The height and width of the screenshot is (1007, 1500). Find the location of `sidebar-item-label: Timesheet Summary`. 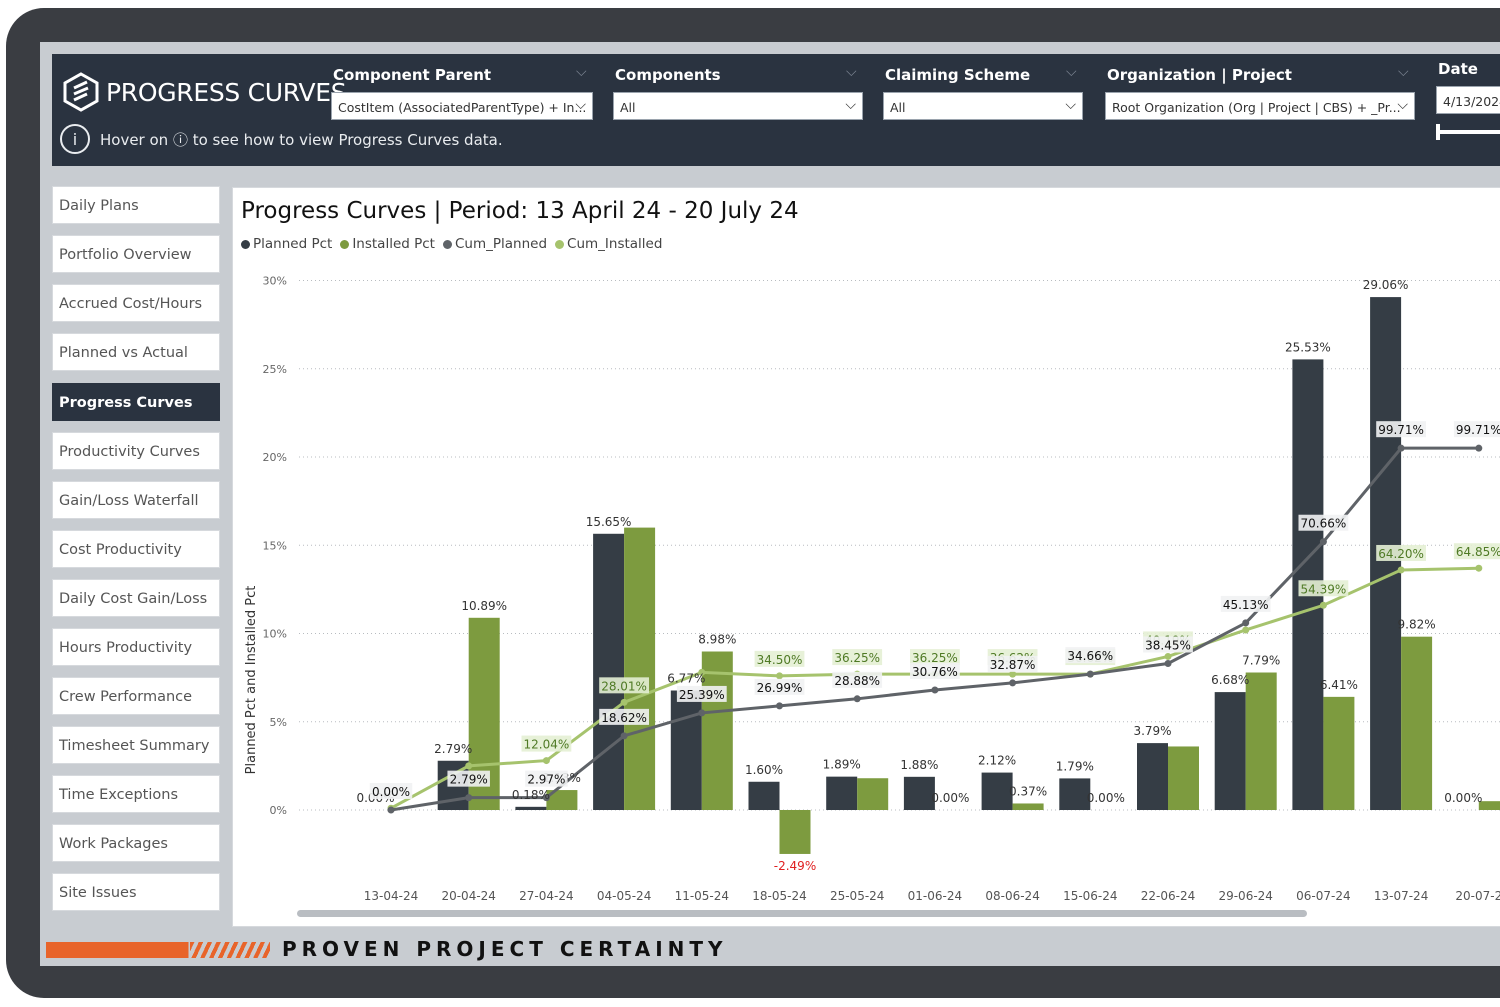

sidebar-item-label: Timesheet Summary is located at coordinates (134, 746).